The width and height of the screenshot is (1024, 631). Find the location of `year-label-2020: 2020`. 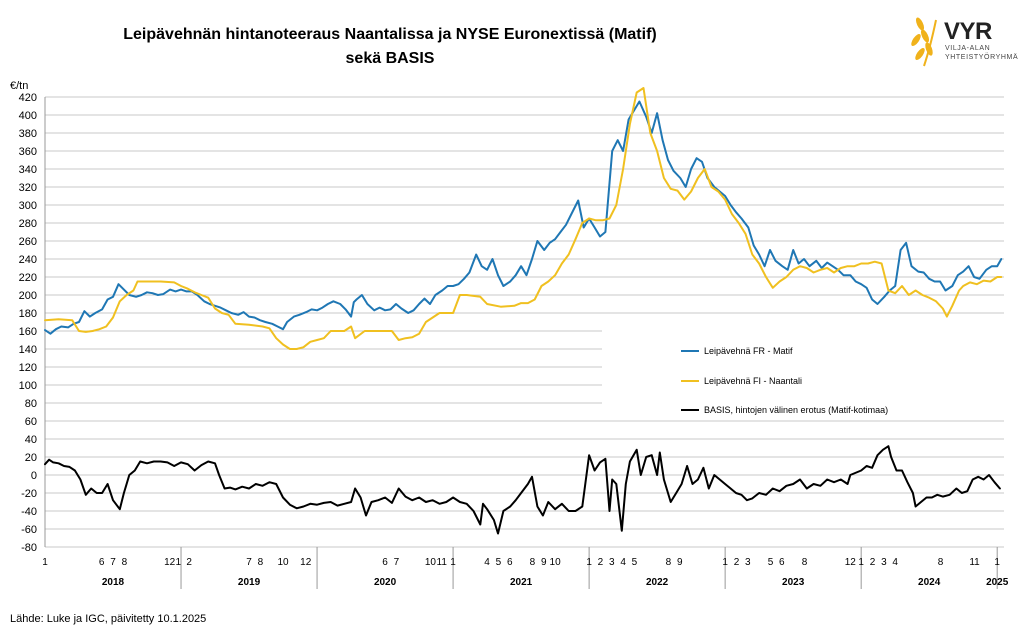

year-label-2020: 2020 is located at coordinates (385, 582).